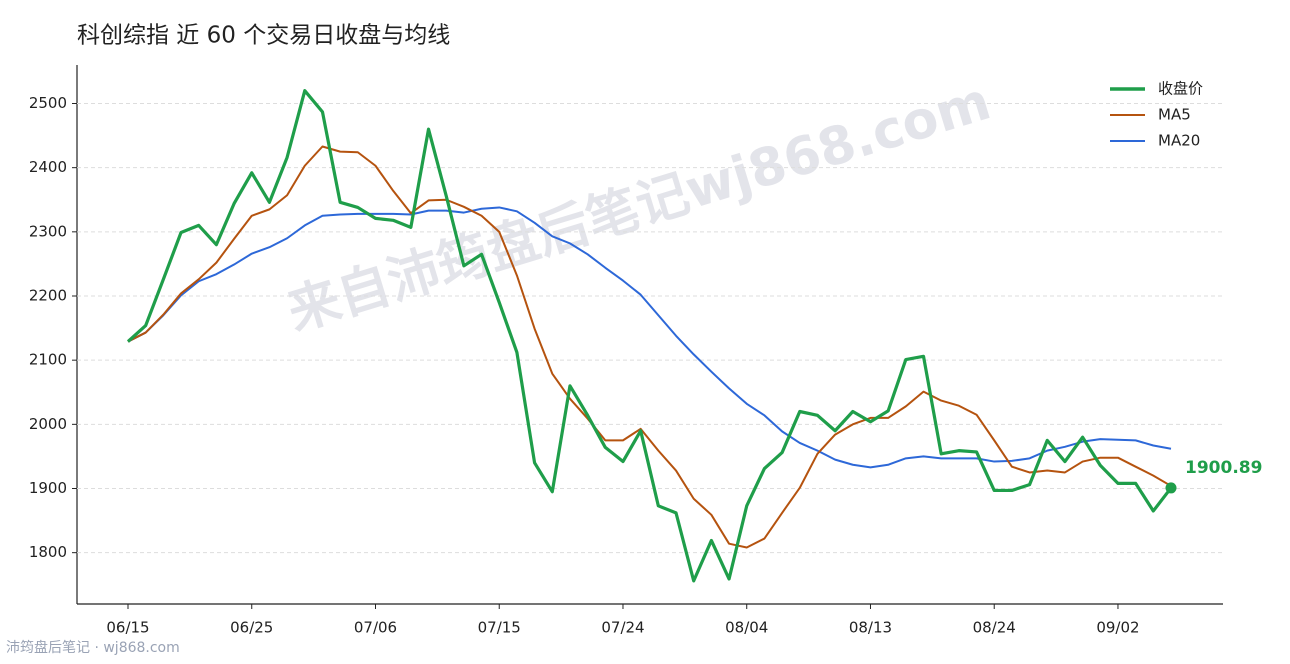  Describe the element at coordinates (870, 628) in the screenshot. I see `x-tick-label: 08/13` at that location.